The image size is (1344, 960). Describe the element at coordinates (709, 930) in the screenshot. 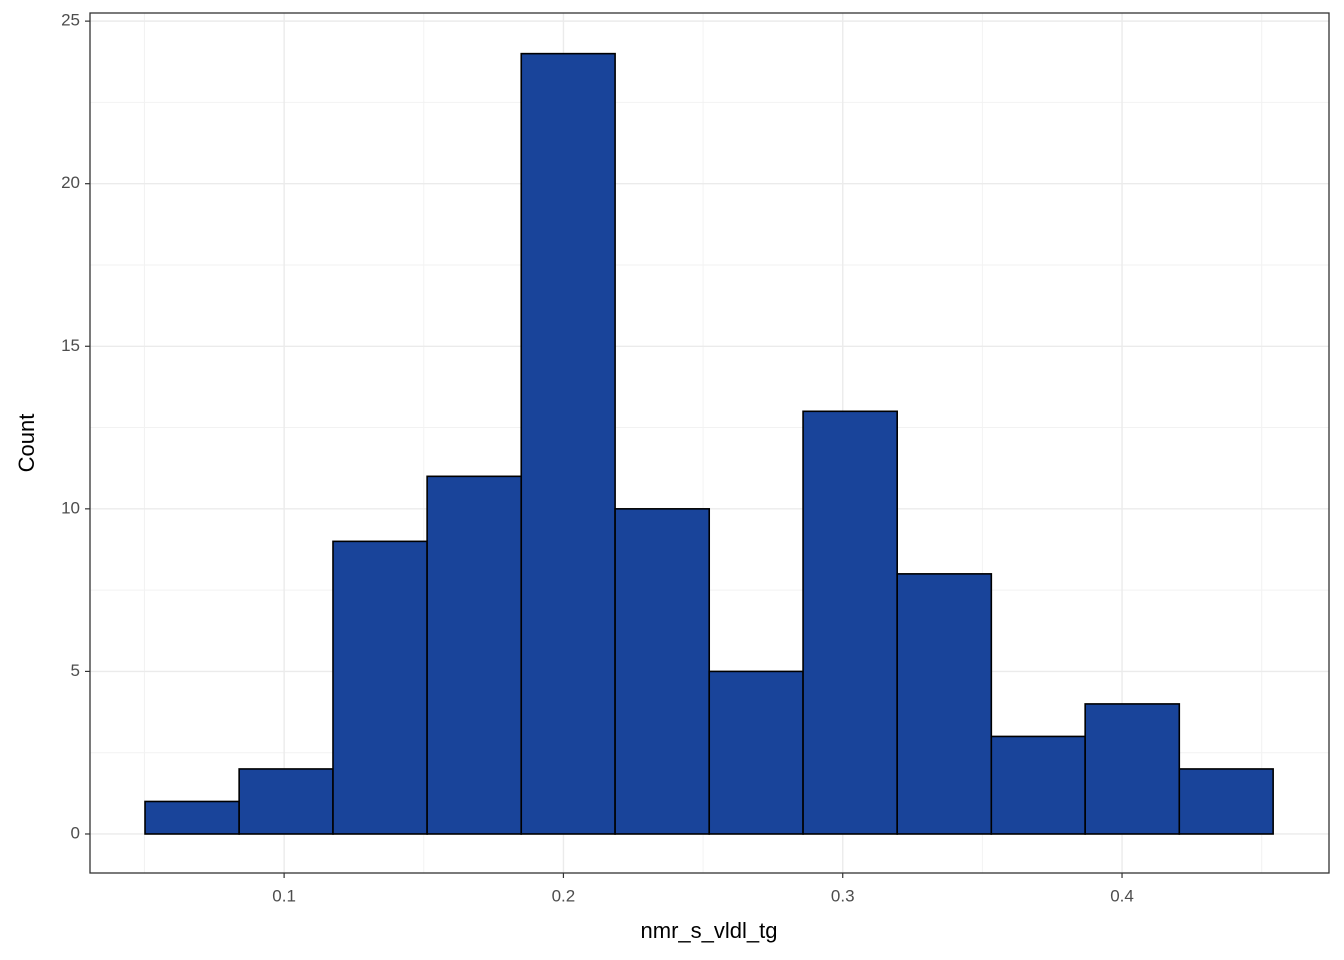

I see `x-axis-label: nmr_s_vldl_tg` at that location.